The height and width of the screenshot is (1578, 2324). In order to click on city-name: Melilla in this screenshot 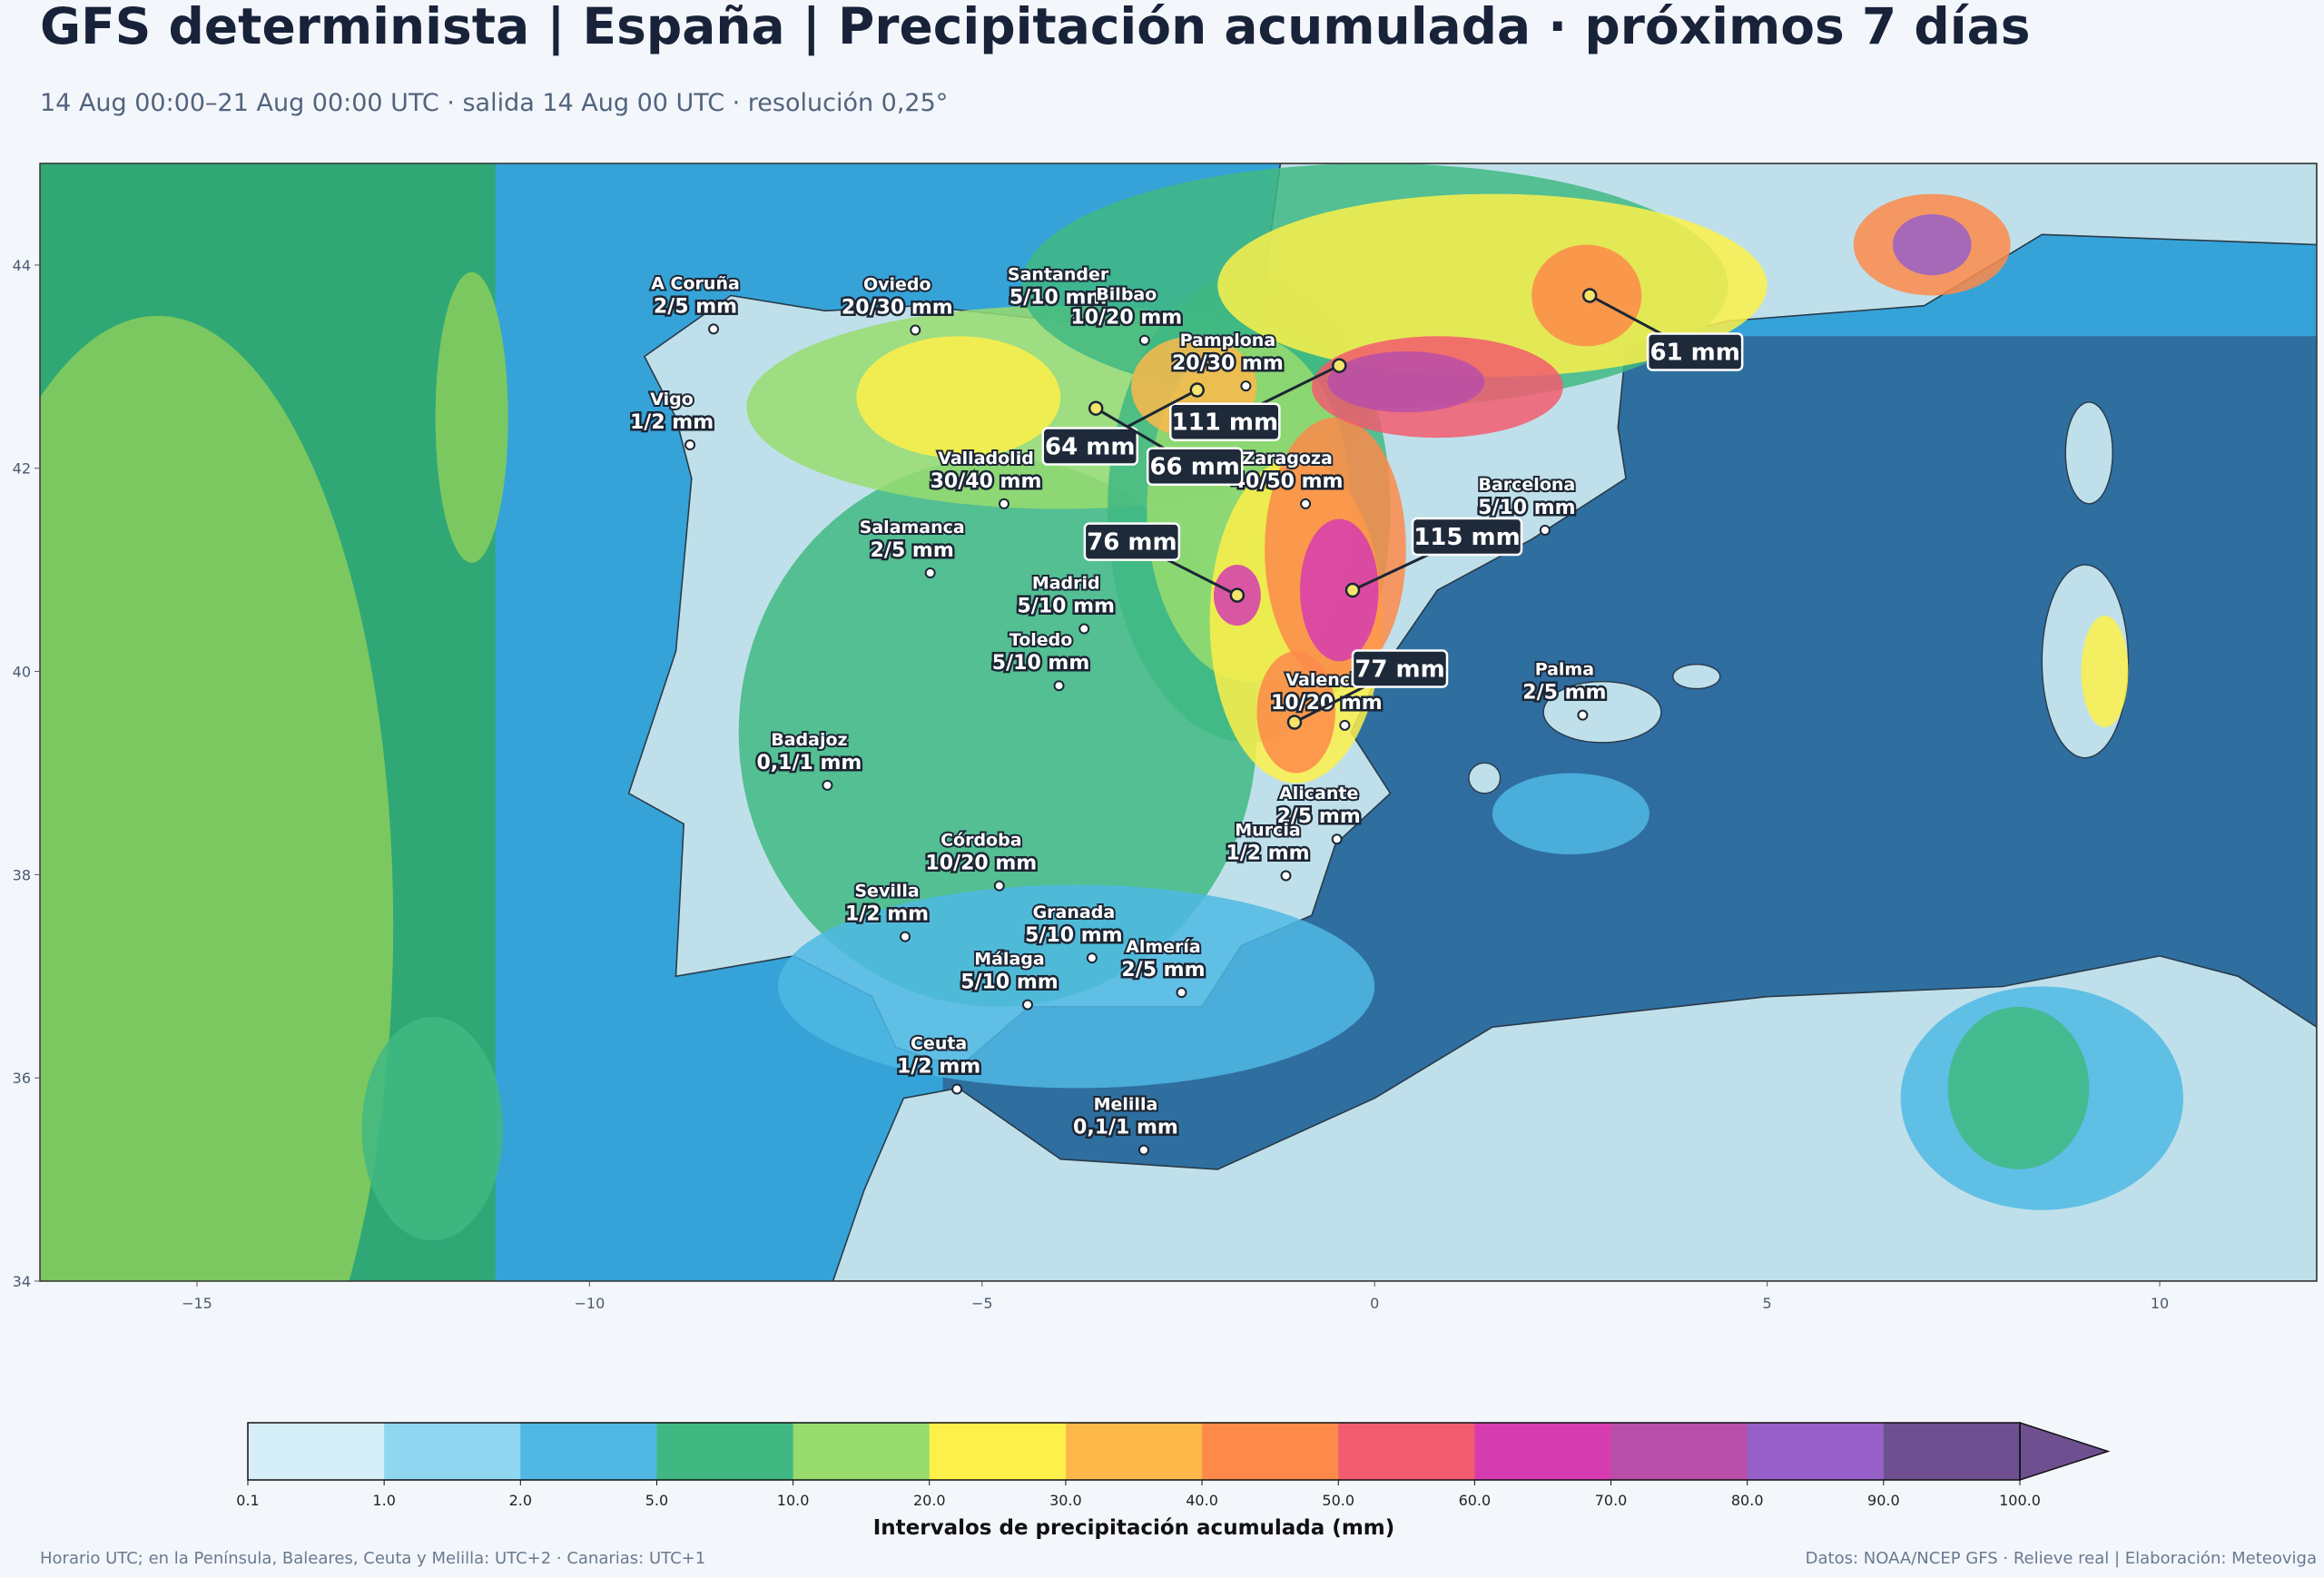, I will do `click(1126, 1105)`.